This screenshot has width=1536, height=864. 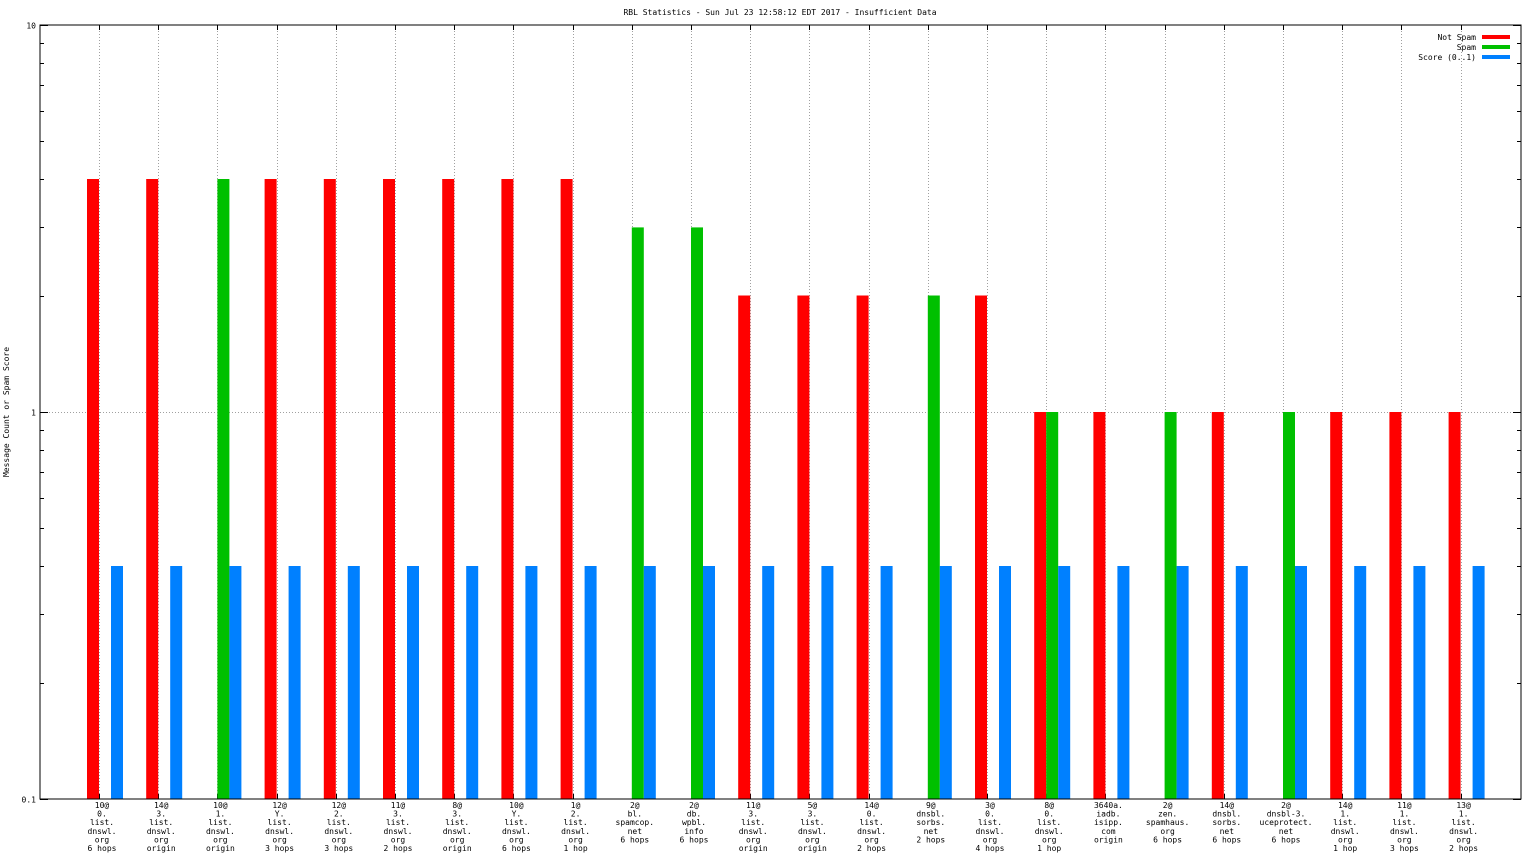 What do you see at coordinates (1456, 37) in the screenshot?
I see `legend-label: Not Spam` at bounding box center [1456, 37].